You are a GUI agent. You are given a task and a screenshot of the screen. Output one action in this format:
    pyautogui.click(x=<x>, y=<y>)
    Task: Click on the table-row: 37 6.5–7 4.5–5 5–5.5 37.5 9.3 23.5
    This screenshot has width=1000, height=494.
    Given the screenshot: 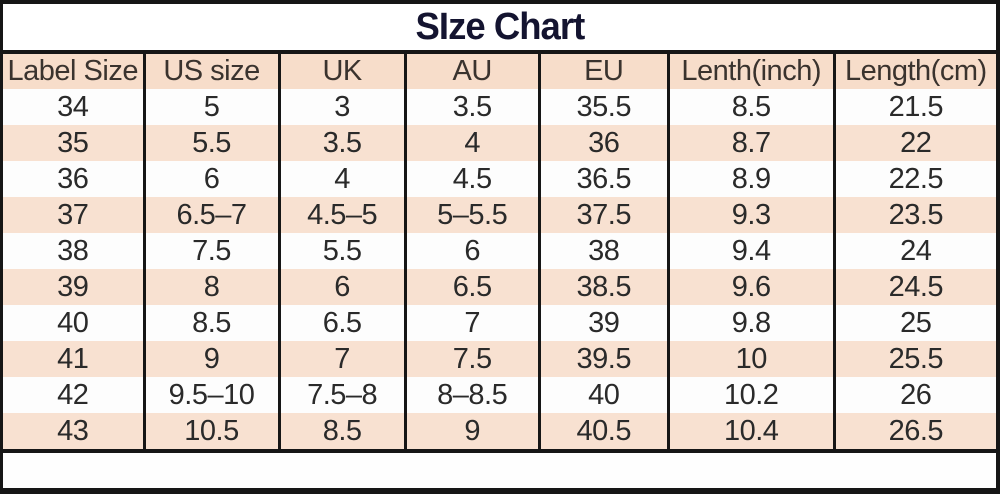 What is the action you would take?
    pyautogui.click(x=499, y=215)
    